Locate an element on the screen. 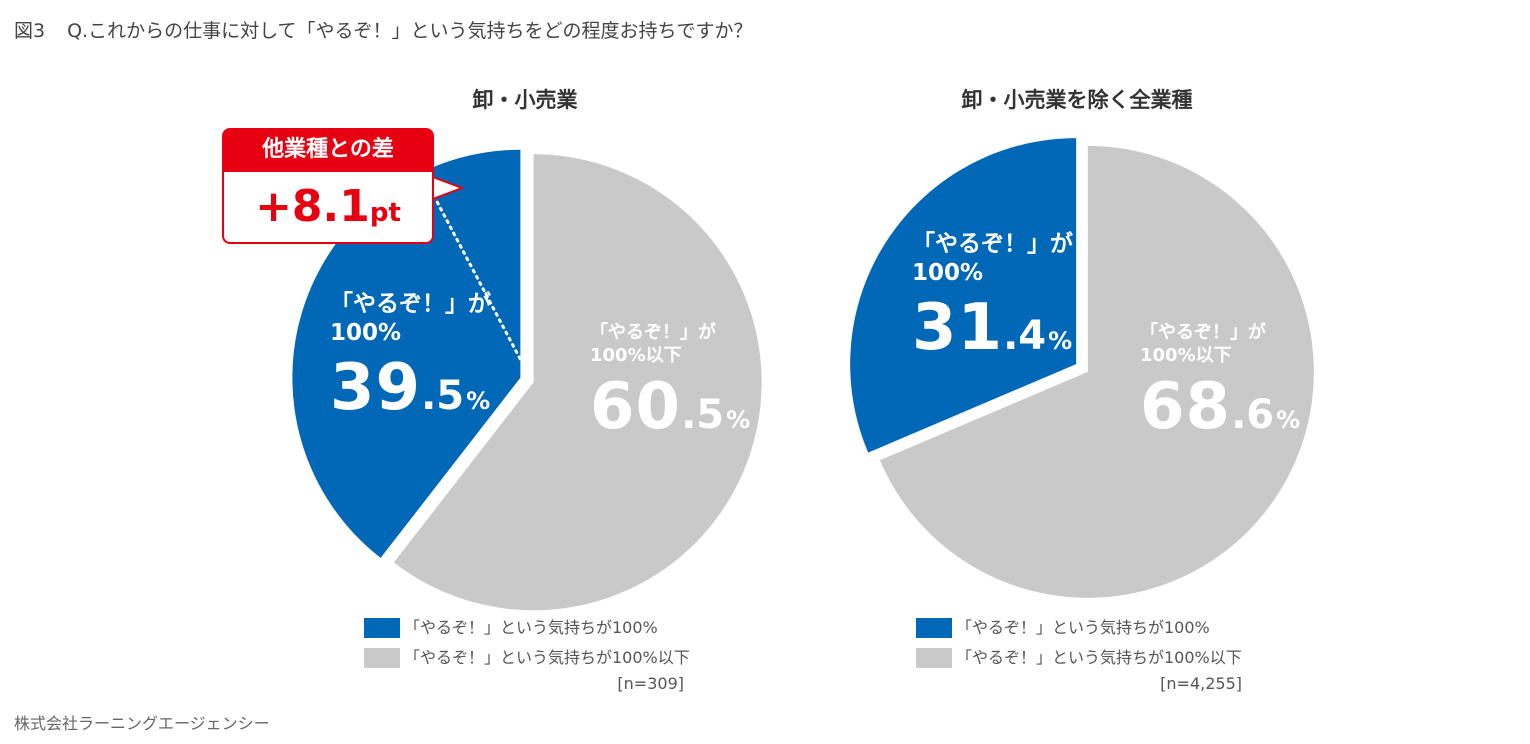 This screenshot has height=744, width=1530. figure-number: 図3 is located at coordinates (30, 31).